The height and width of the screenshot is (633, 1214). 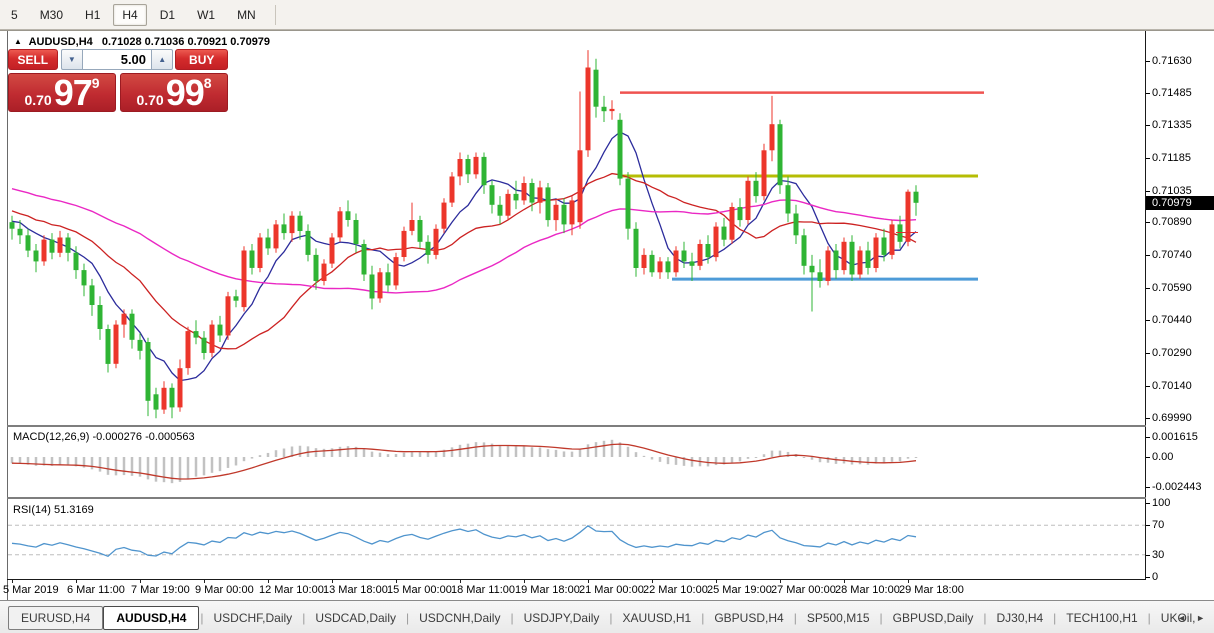 What do you see at coordinates (576, 498) in the screenshot?
I see `rsi-pane-separator` at bounding box center [576, 498].